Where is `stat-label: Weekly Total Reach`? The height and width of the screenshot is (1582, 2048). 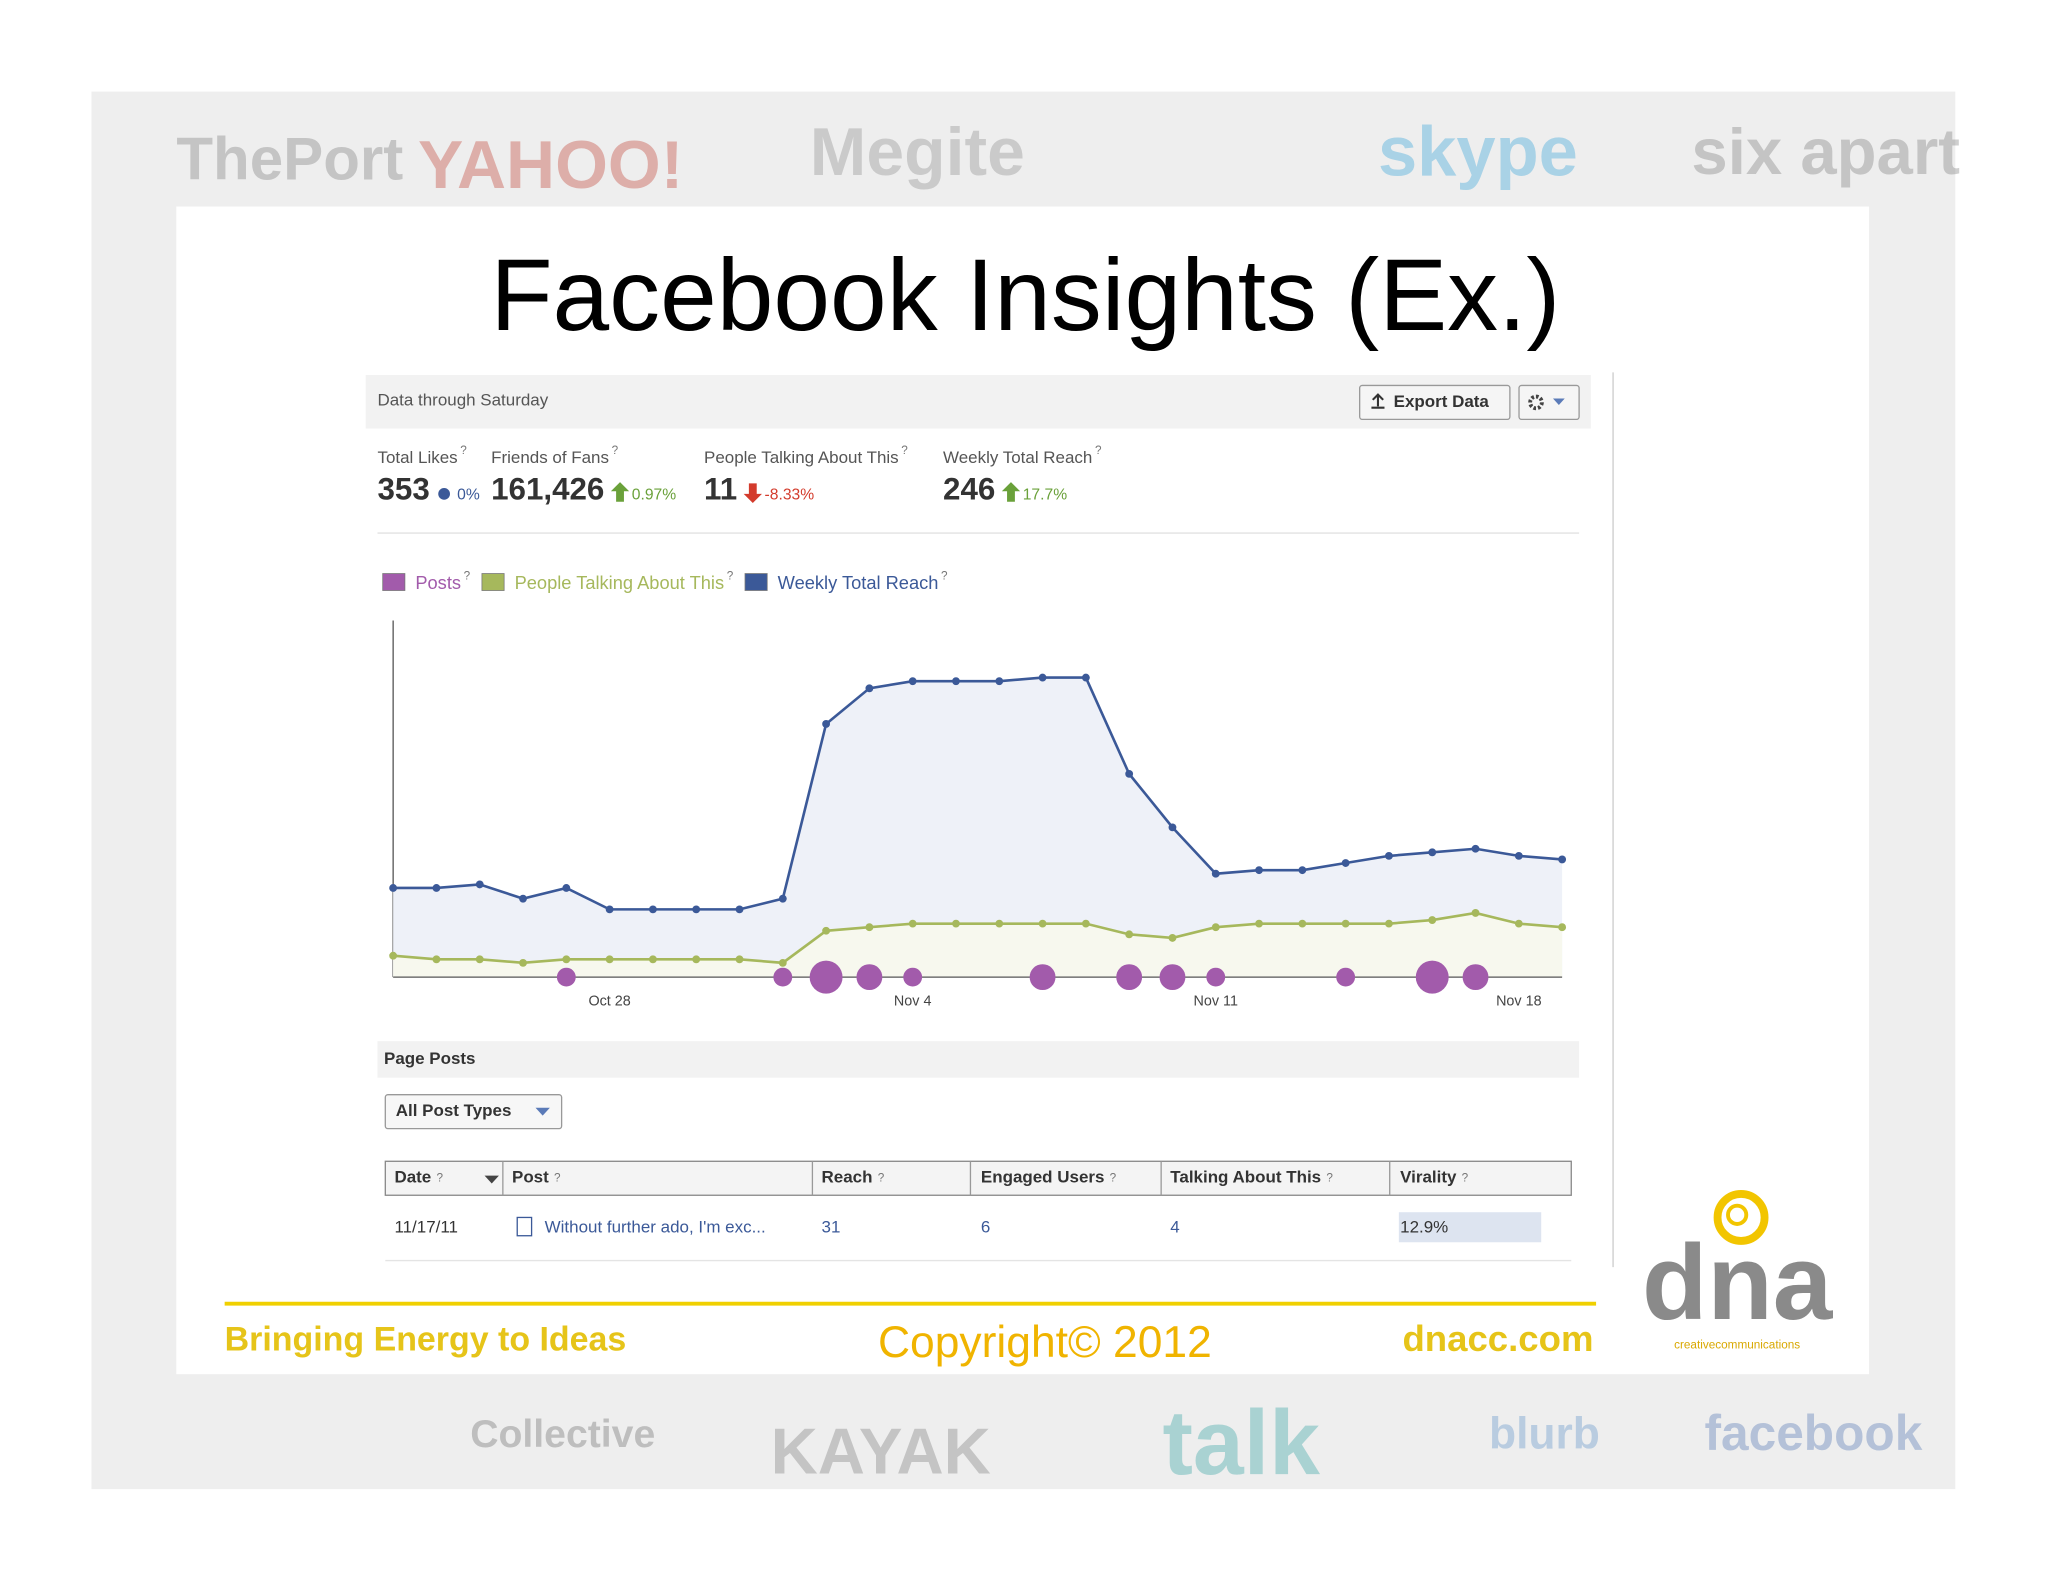 stat-label: Weekly Total Reach is located at coordinates (1017, 457).